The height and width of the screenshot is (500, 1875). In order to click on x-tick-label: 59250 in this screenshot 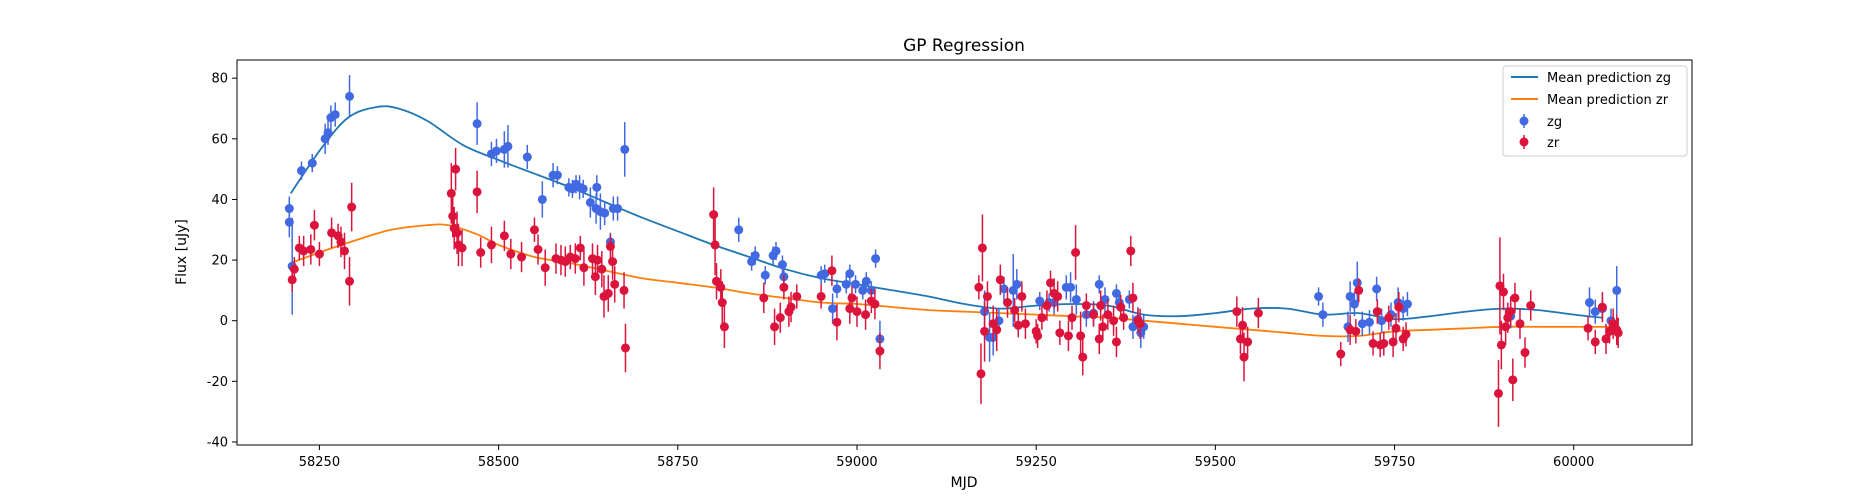, I will do `click(1035, 462)`.